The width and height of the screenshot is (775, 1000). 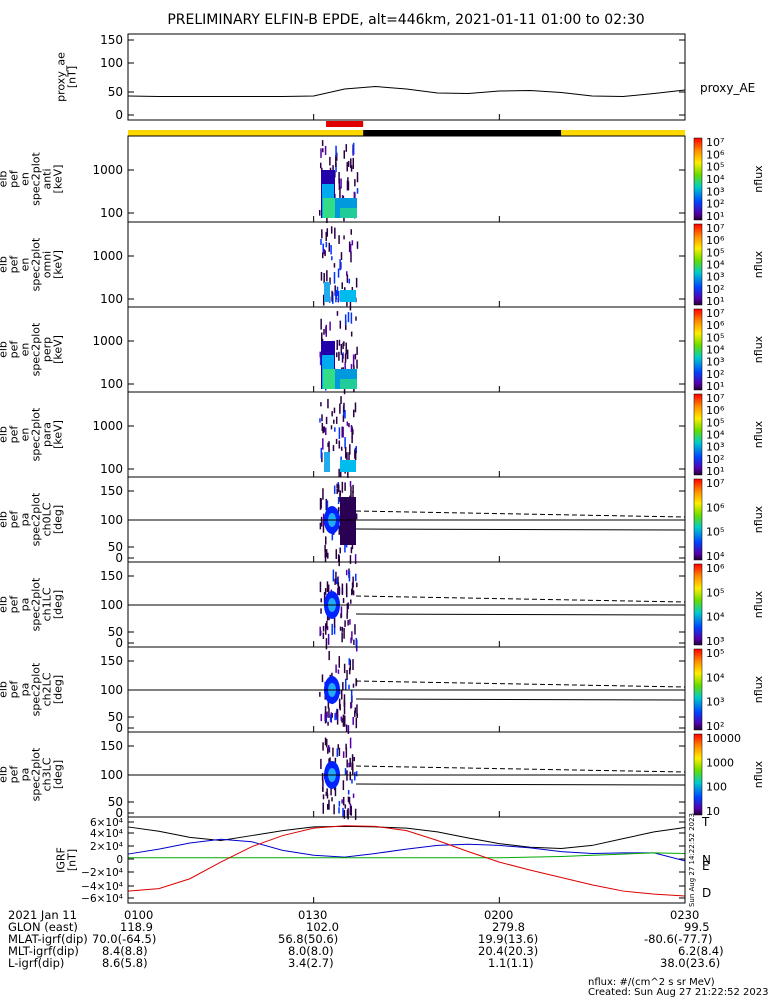 I want to click on y-tick-label: 50, so click(x=115, y=632).